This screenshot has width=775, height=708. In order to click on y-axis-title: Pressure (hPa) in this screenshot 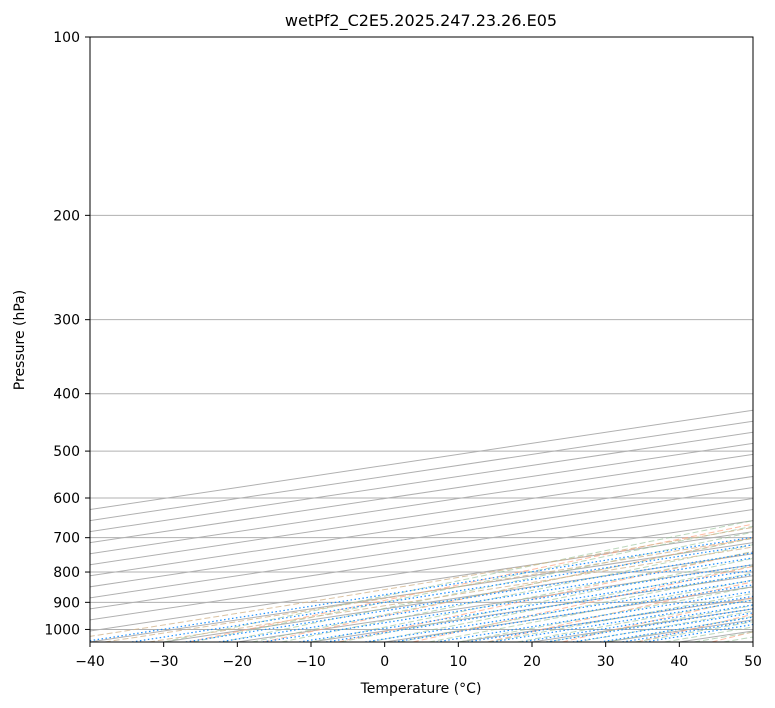, I will do `click(20, 340)`.